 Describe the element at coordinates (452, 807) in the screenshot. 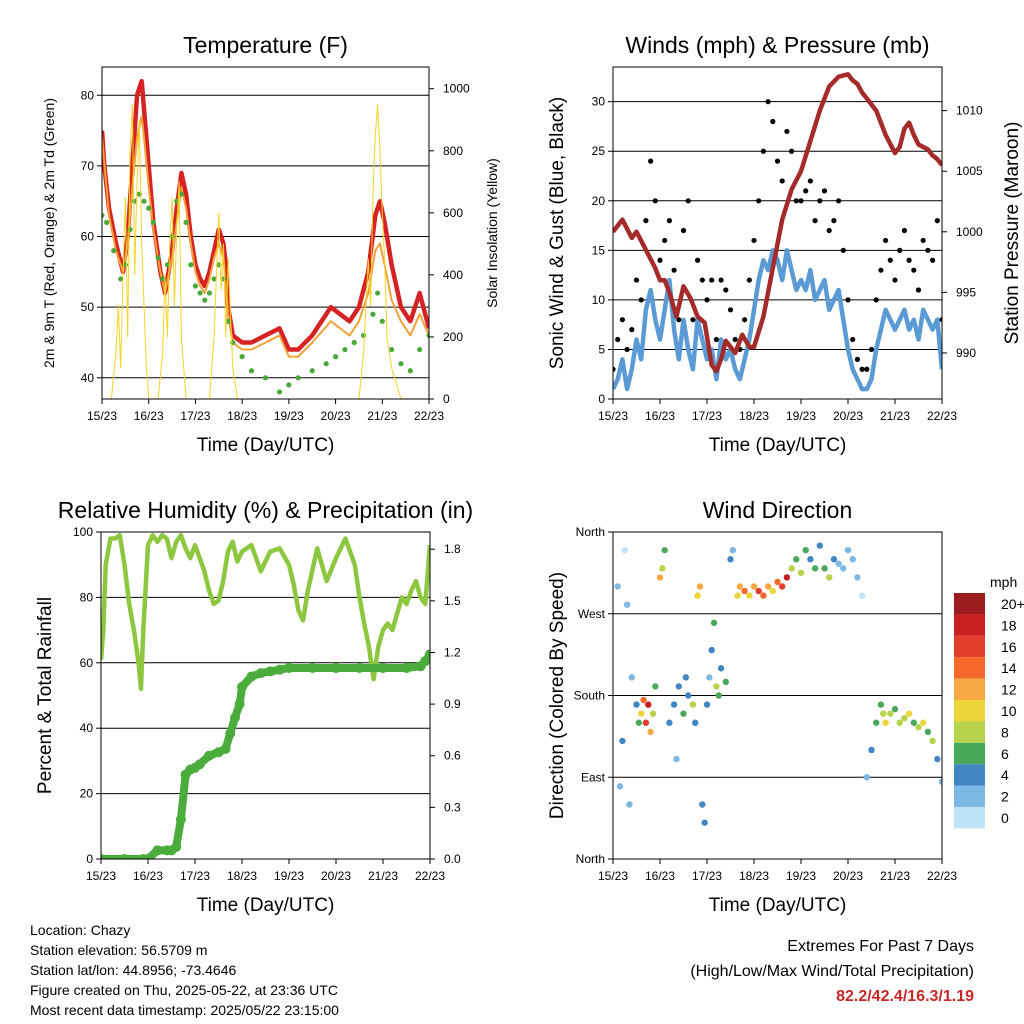

I see `y-right-tick-label: 0.3` at that location.